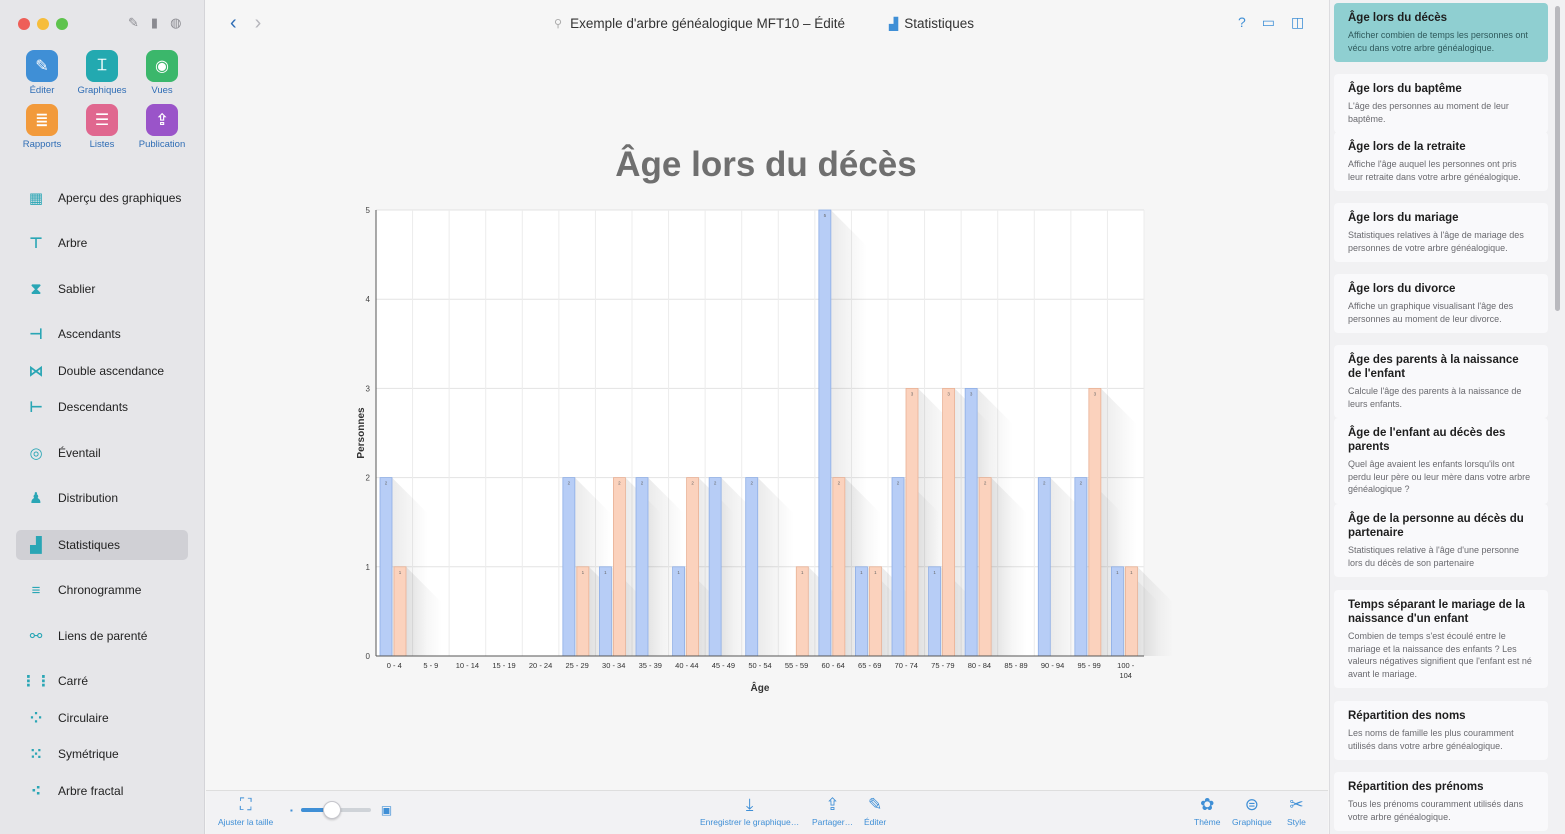 Image resolution: width=1565 pixels, height=834 pixels. I want to click on mode-edit: ✎ Éditer, so click(42, 73).